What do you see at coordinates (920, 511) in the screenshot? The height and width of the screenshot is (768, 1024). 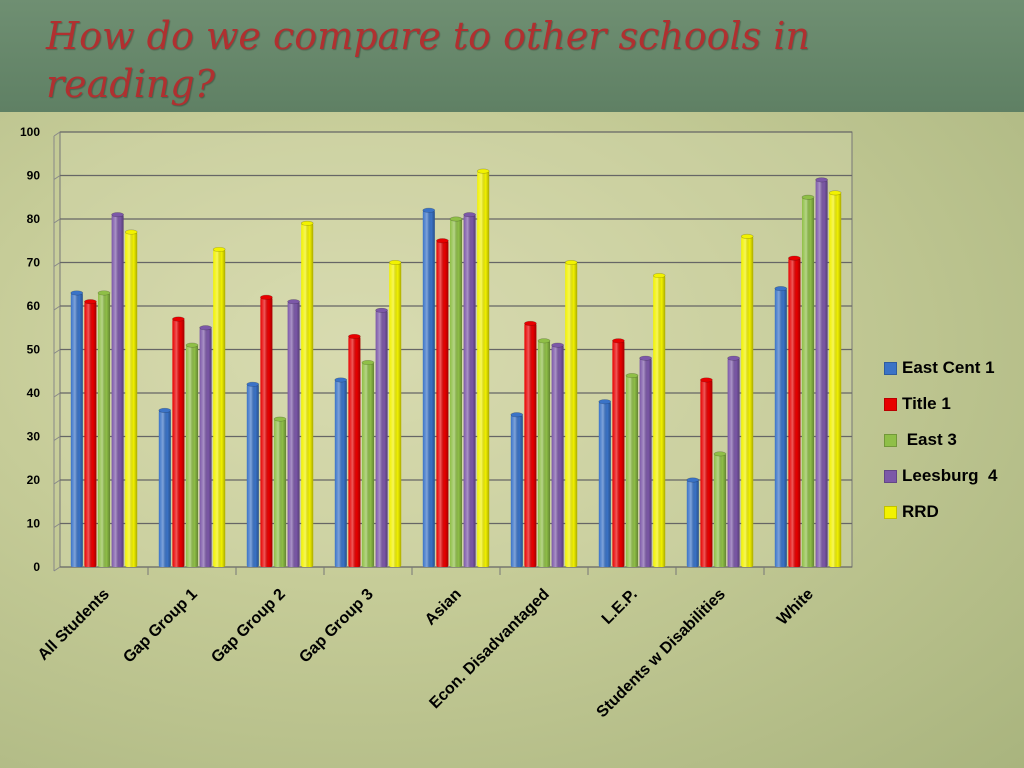 I see `legend-label: RRD` at bounding box center [920, 511].